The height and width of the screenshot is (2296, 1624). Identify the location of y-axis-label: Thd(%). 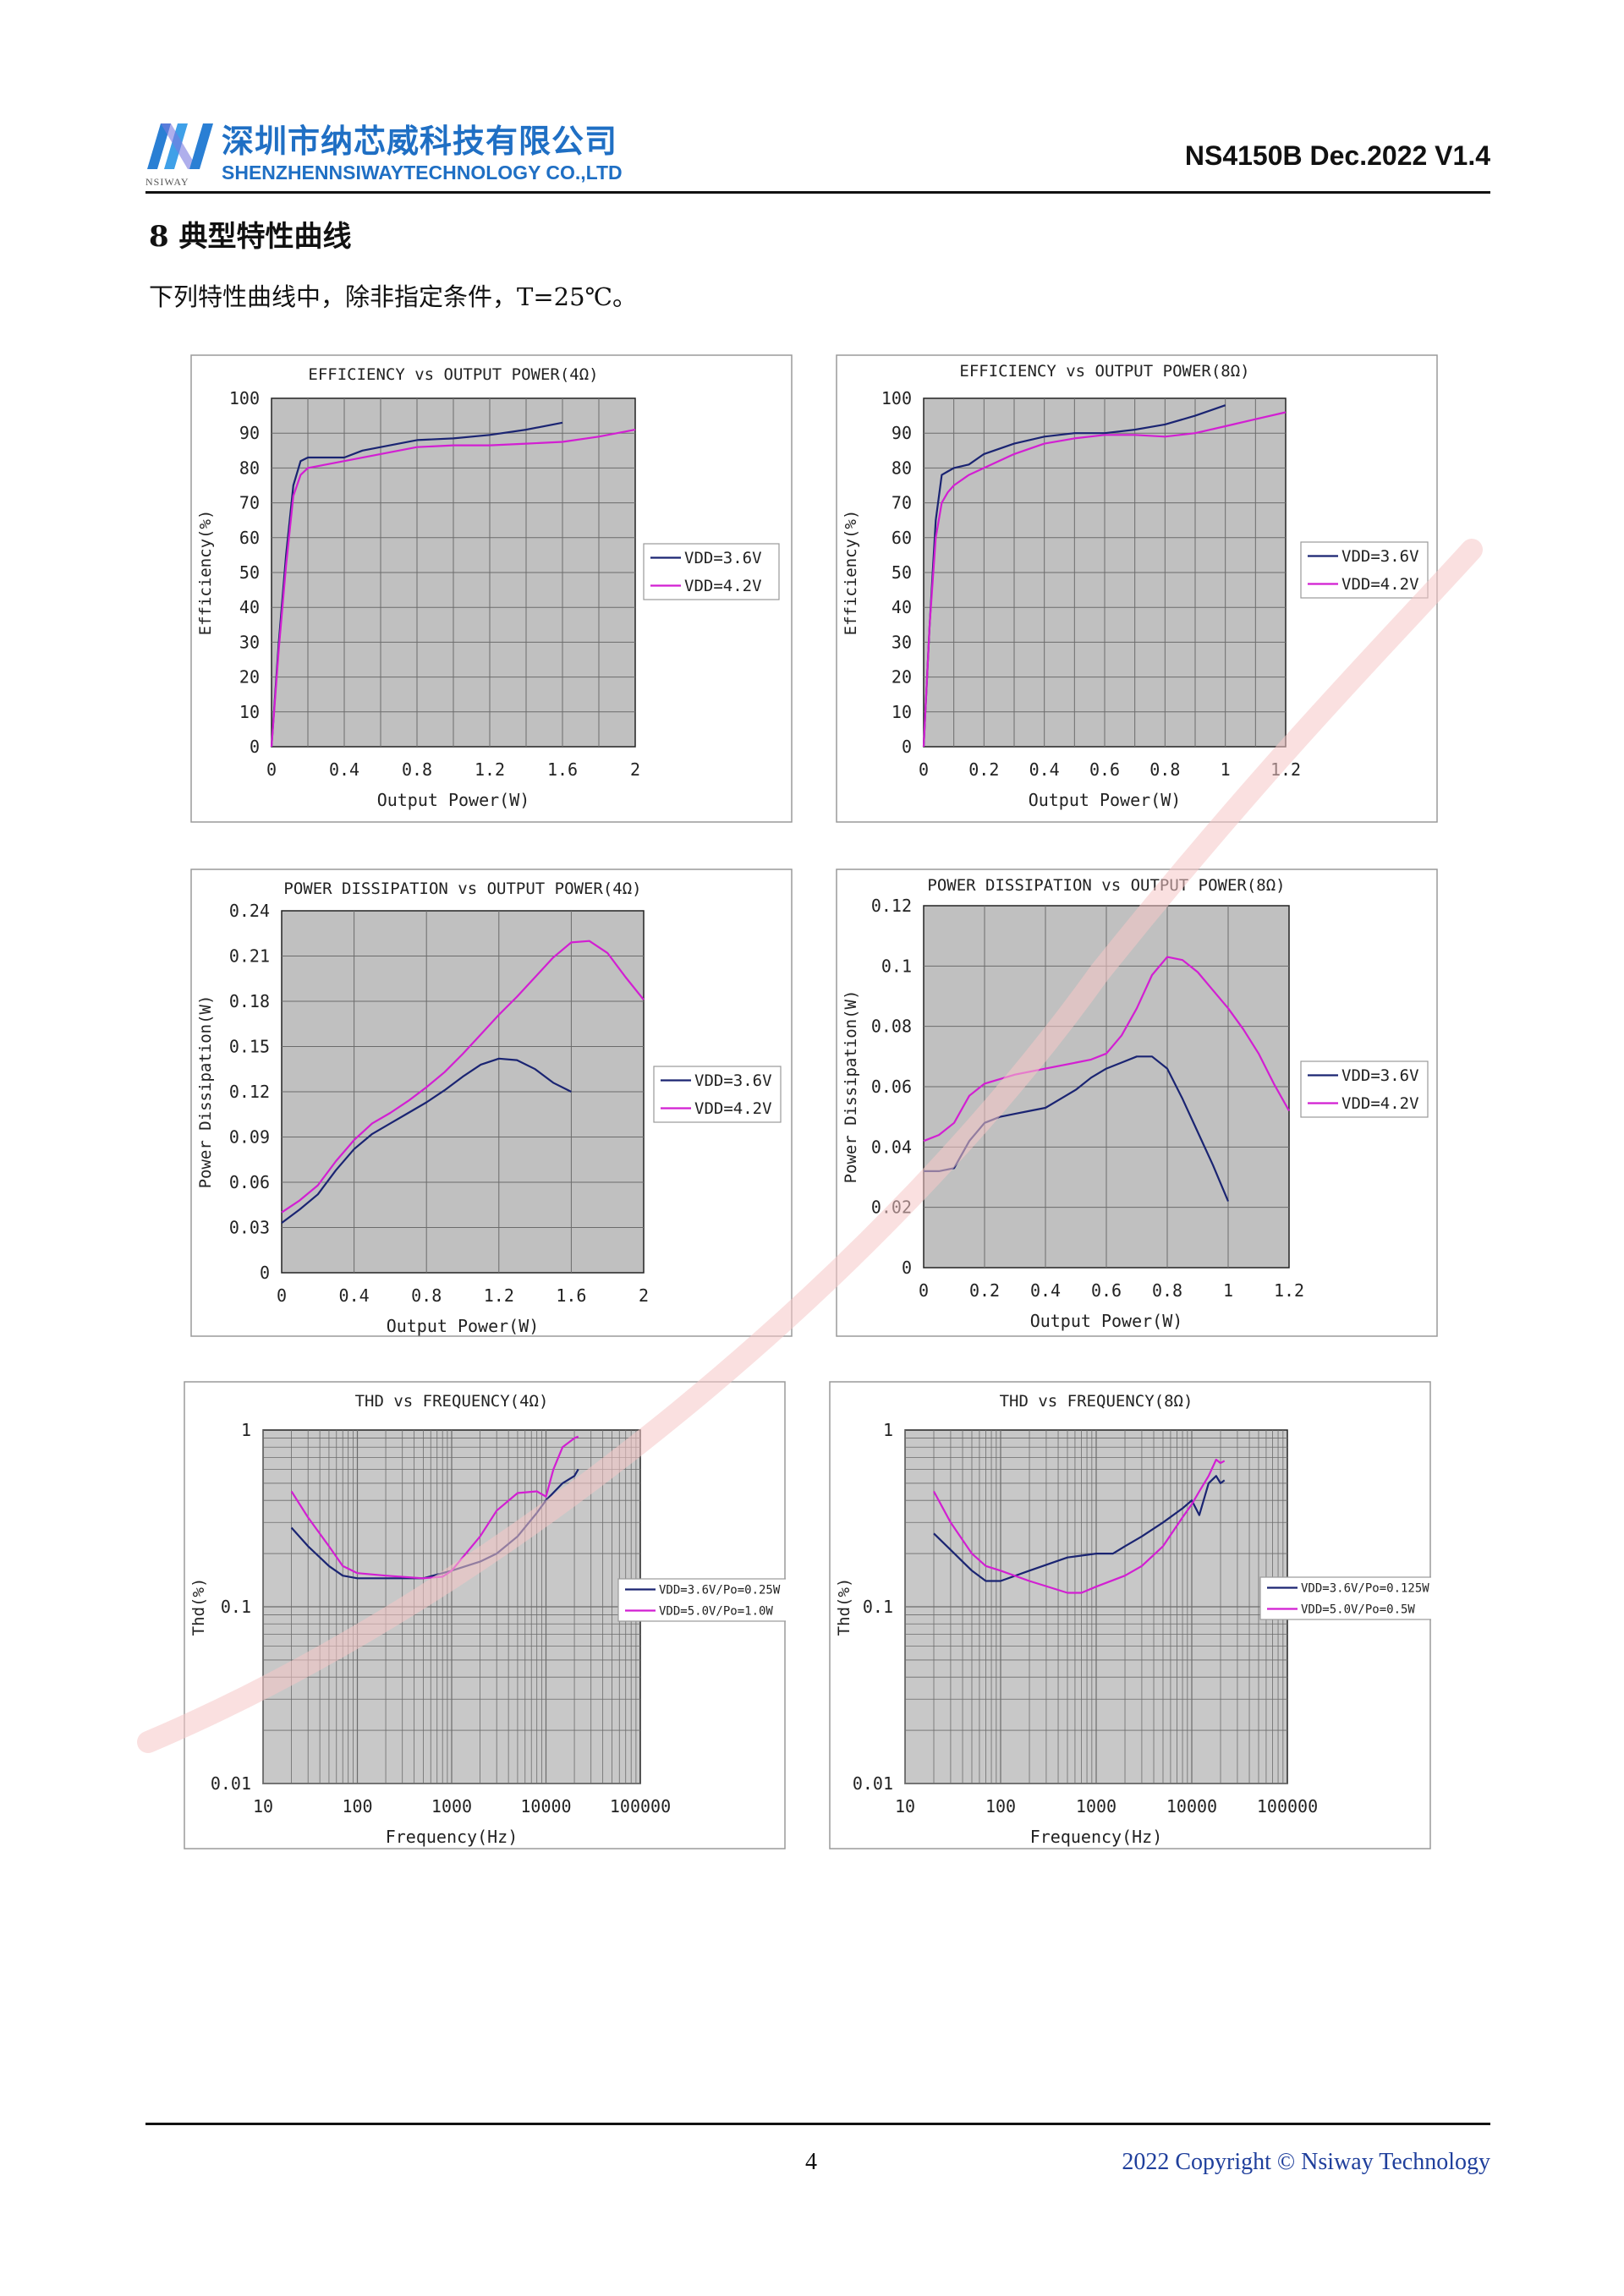
(844, 1607).